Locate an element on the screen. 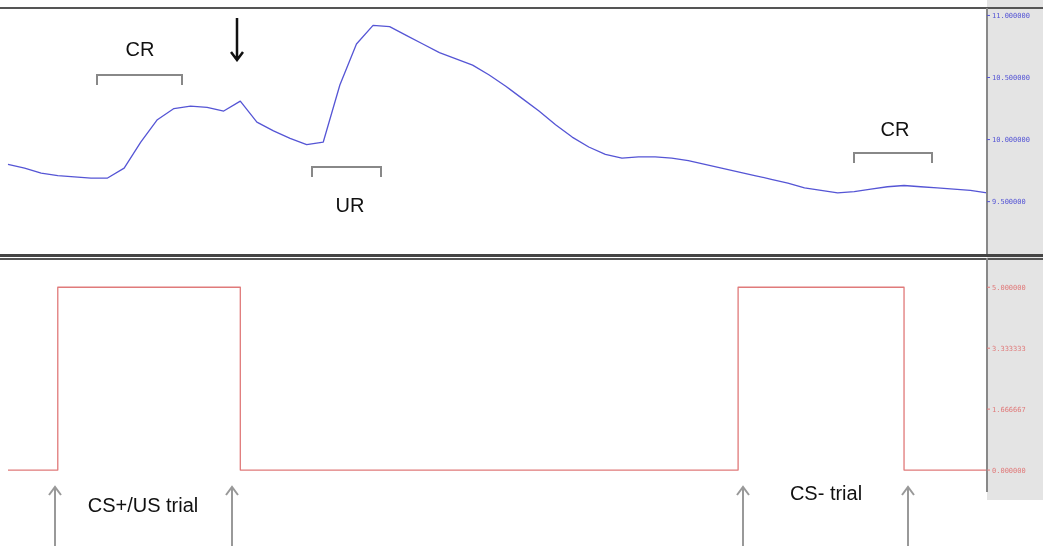 This screenshot has height=546, width=1043. annotation: UR is located at coordinates (350, 205).